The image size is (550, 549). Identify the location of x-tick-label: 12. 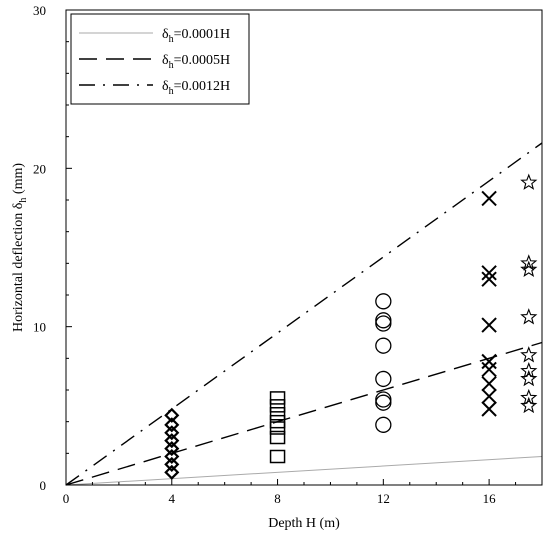
(383, 498).